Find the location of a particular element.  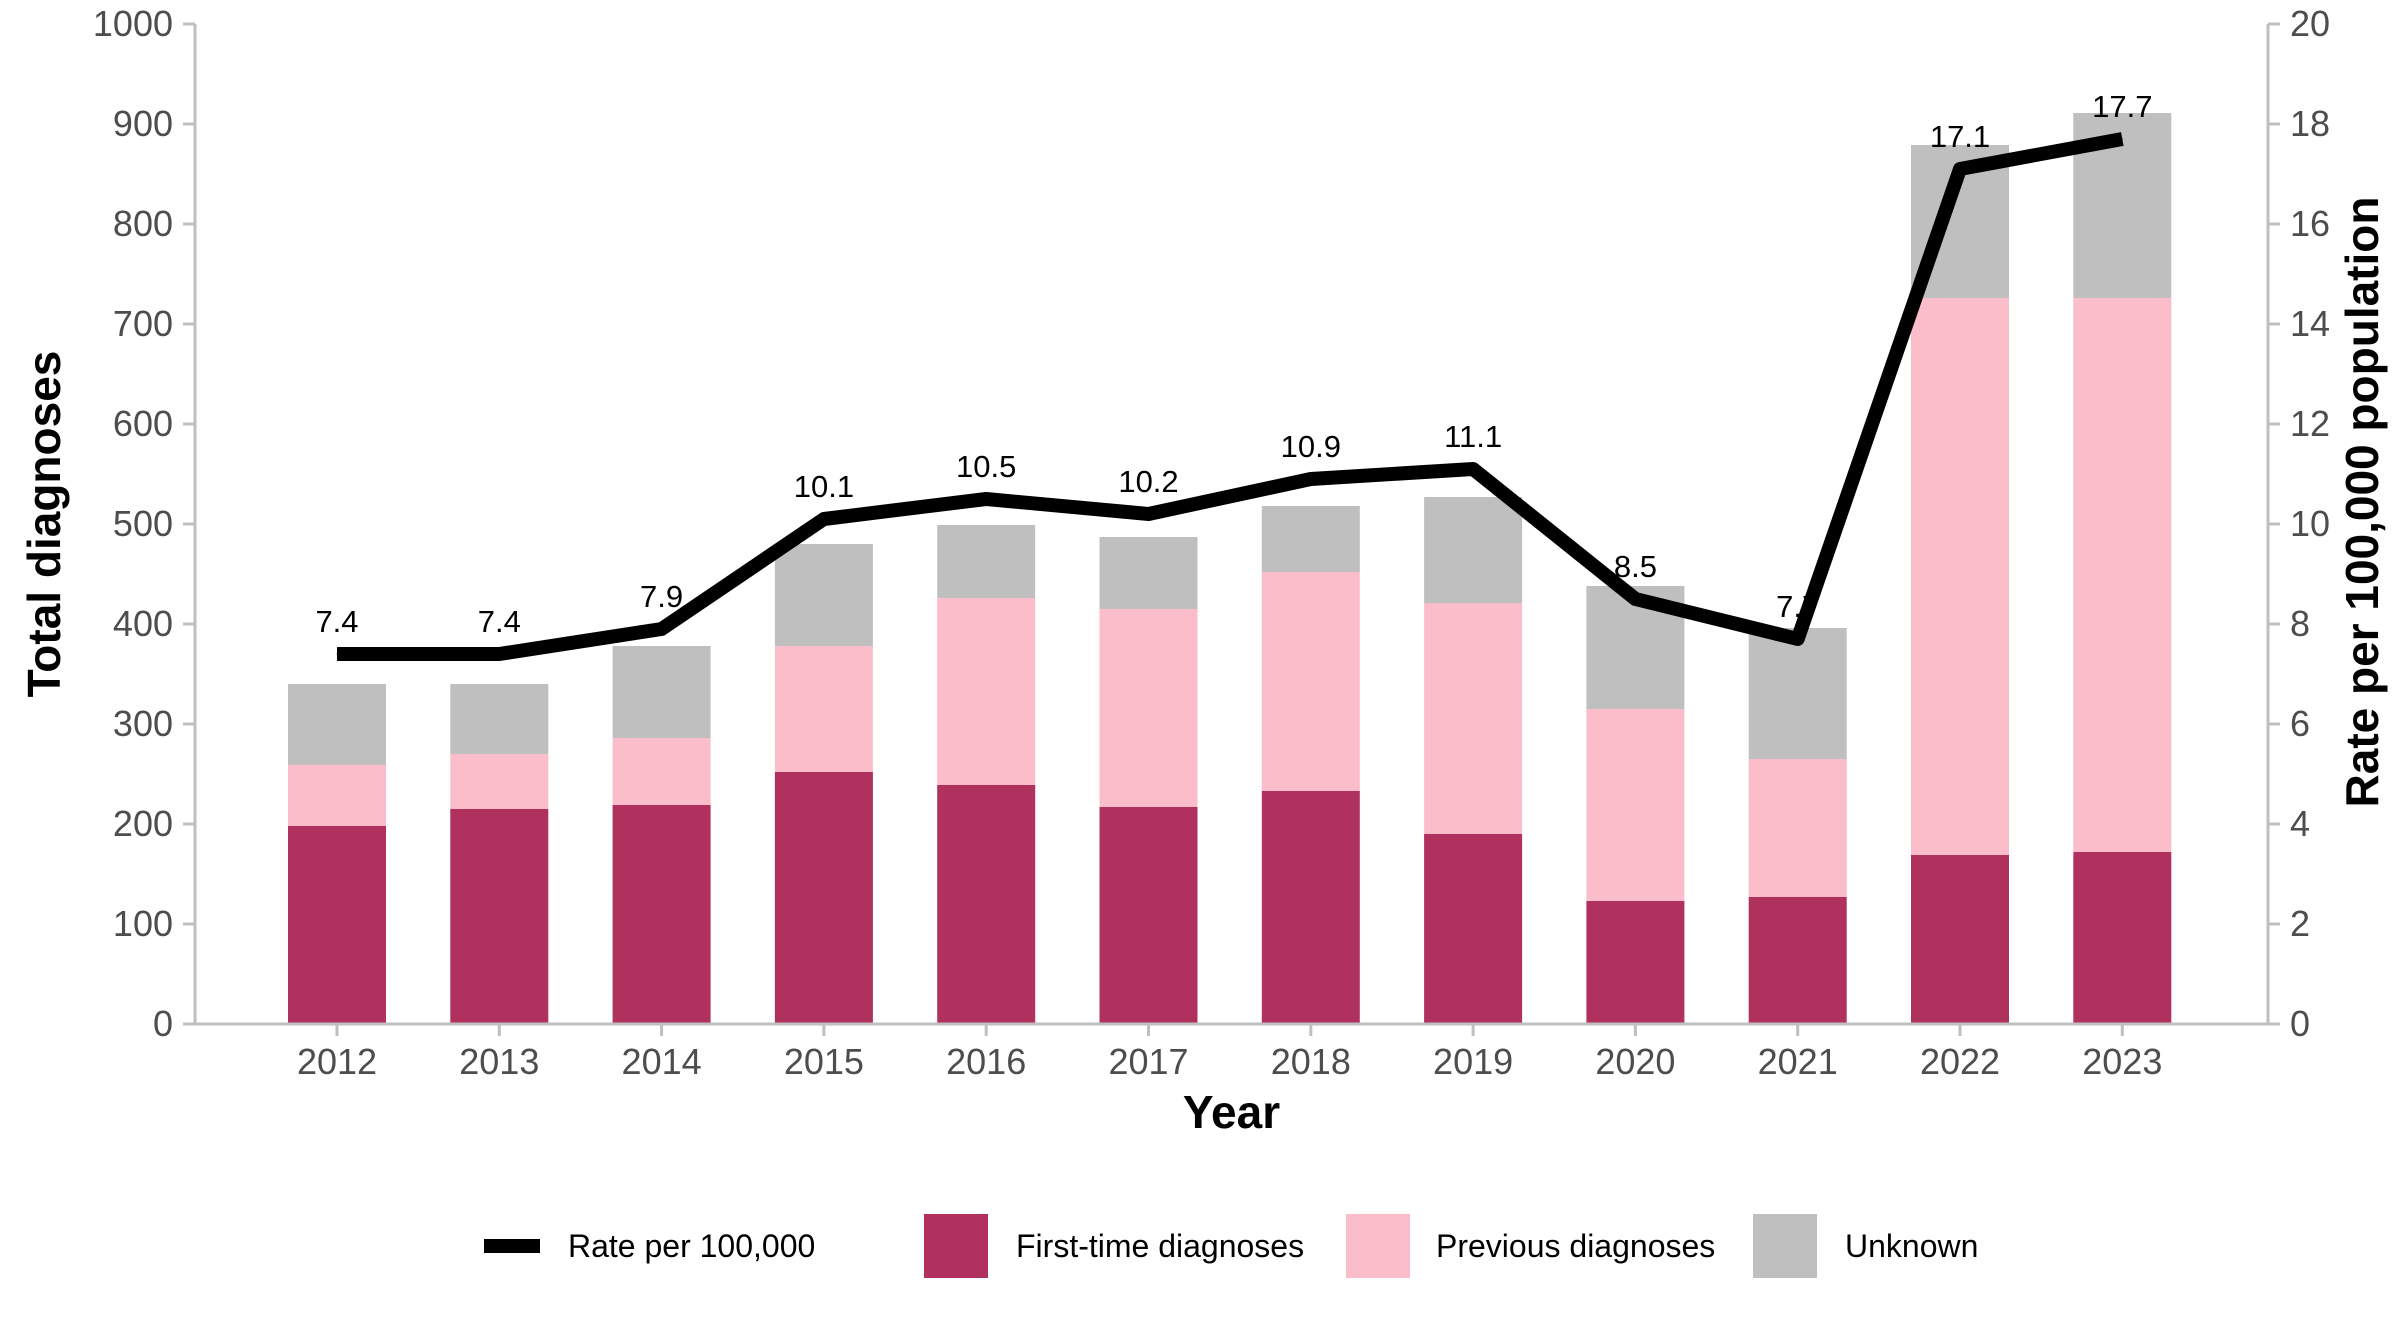

bar-previous-diagnoses-2013 is located at coordinates (499, 781).